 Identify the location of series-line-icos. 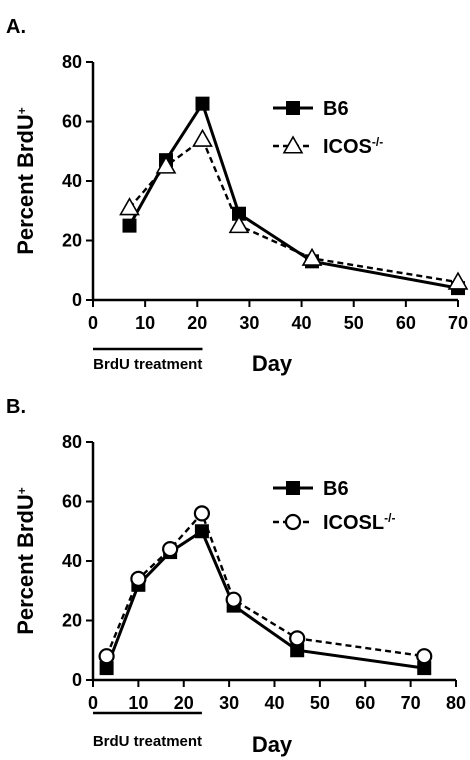
(293, 210).